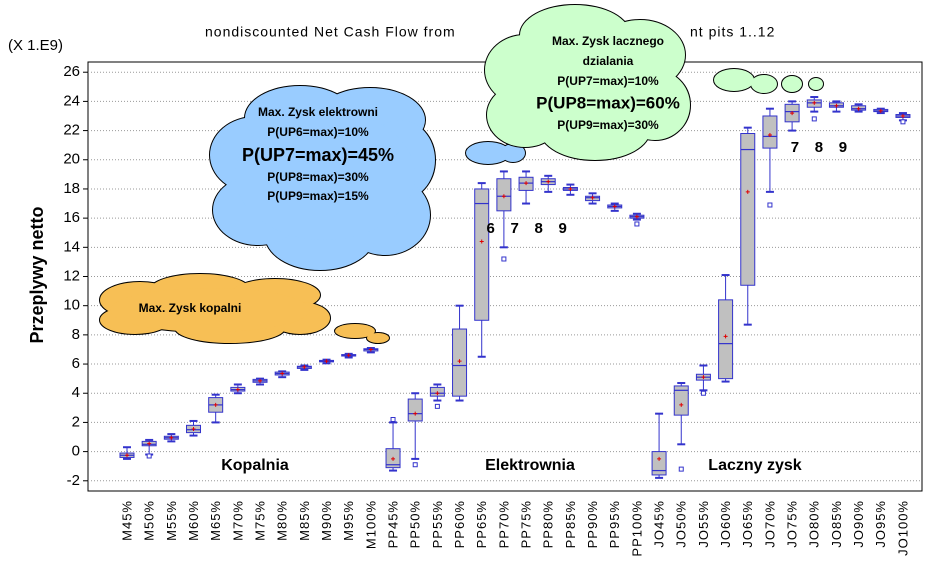 The height and width of the screenshot is (570, 935). Describe the element at coordinates (71, 275) in the screenshot. I see `y-tick-label: 12` at that location.